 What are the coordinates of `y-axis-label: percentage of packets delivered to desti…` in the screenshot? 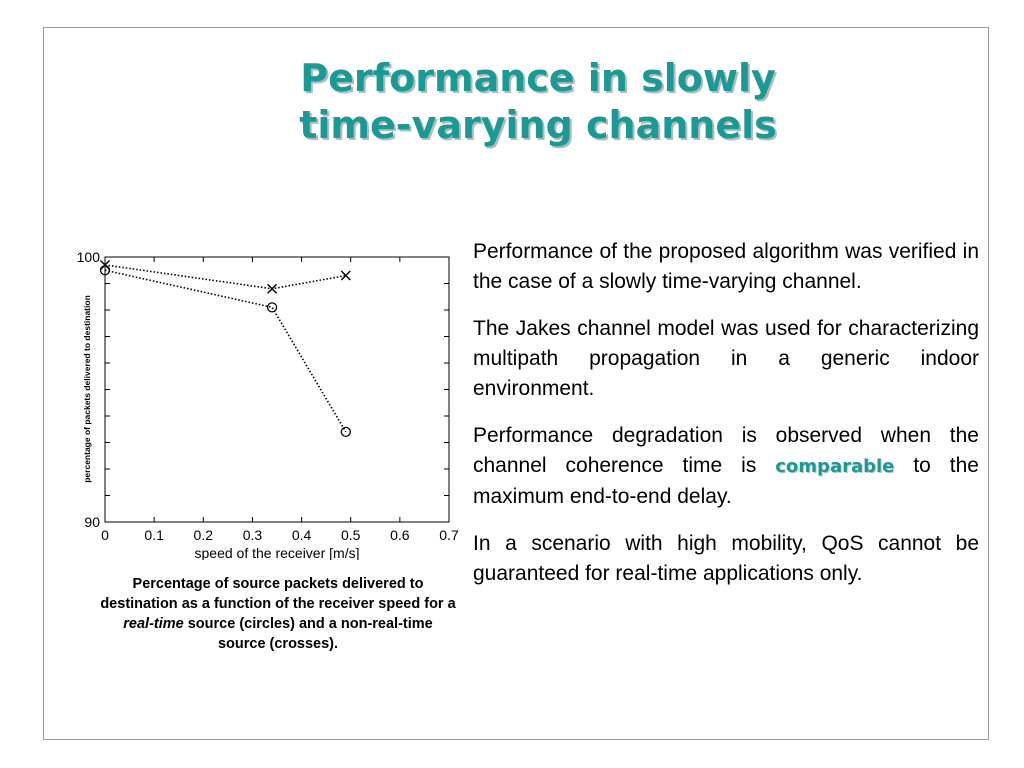 It's located at (87, 389).